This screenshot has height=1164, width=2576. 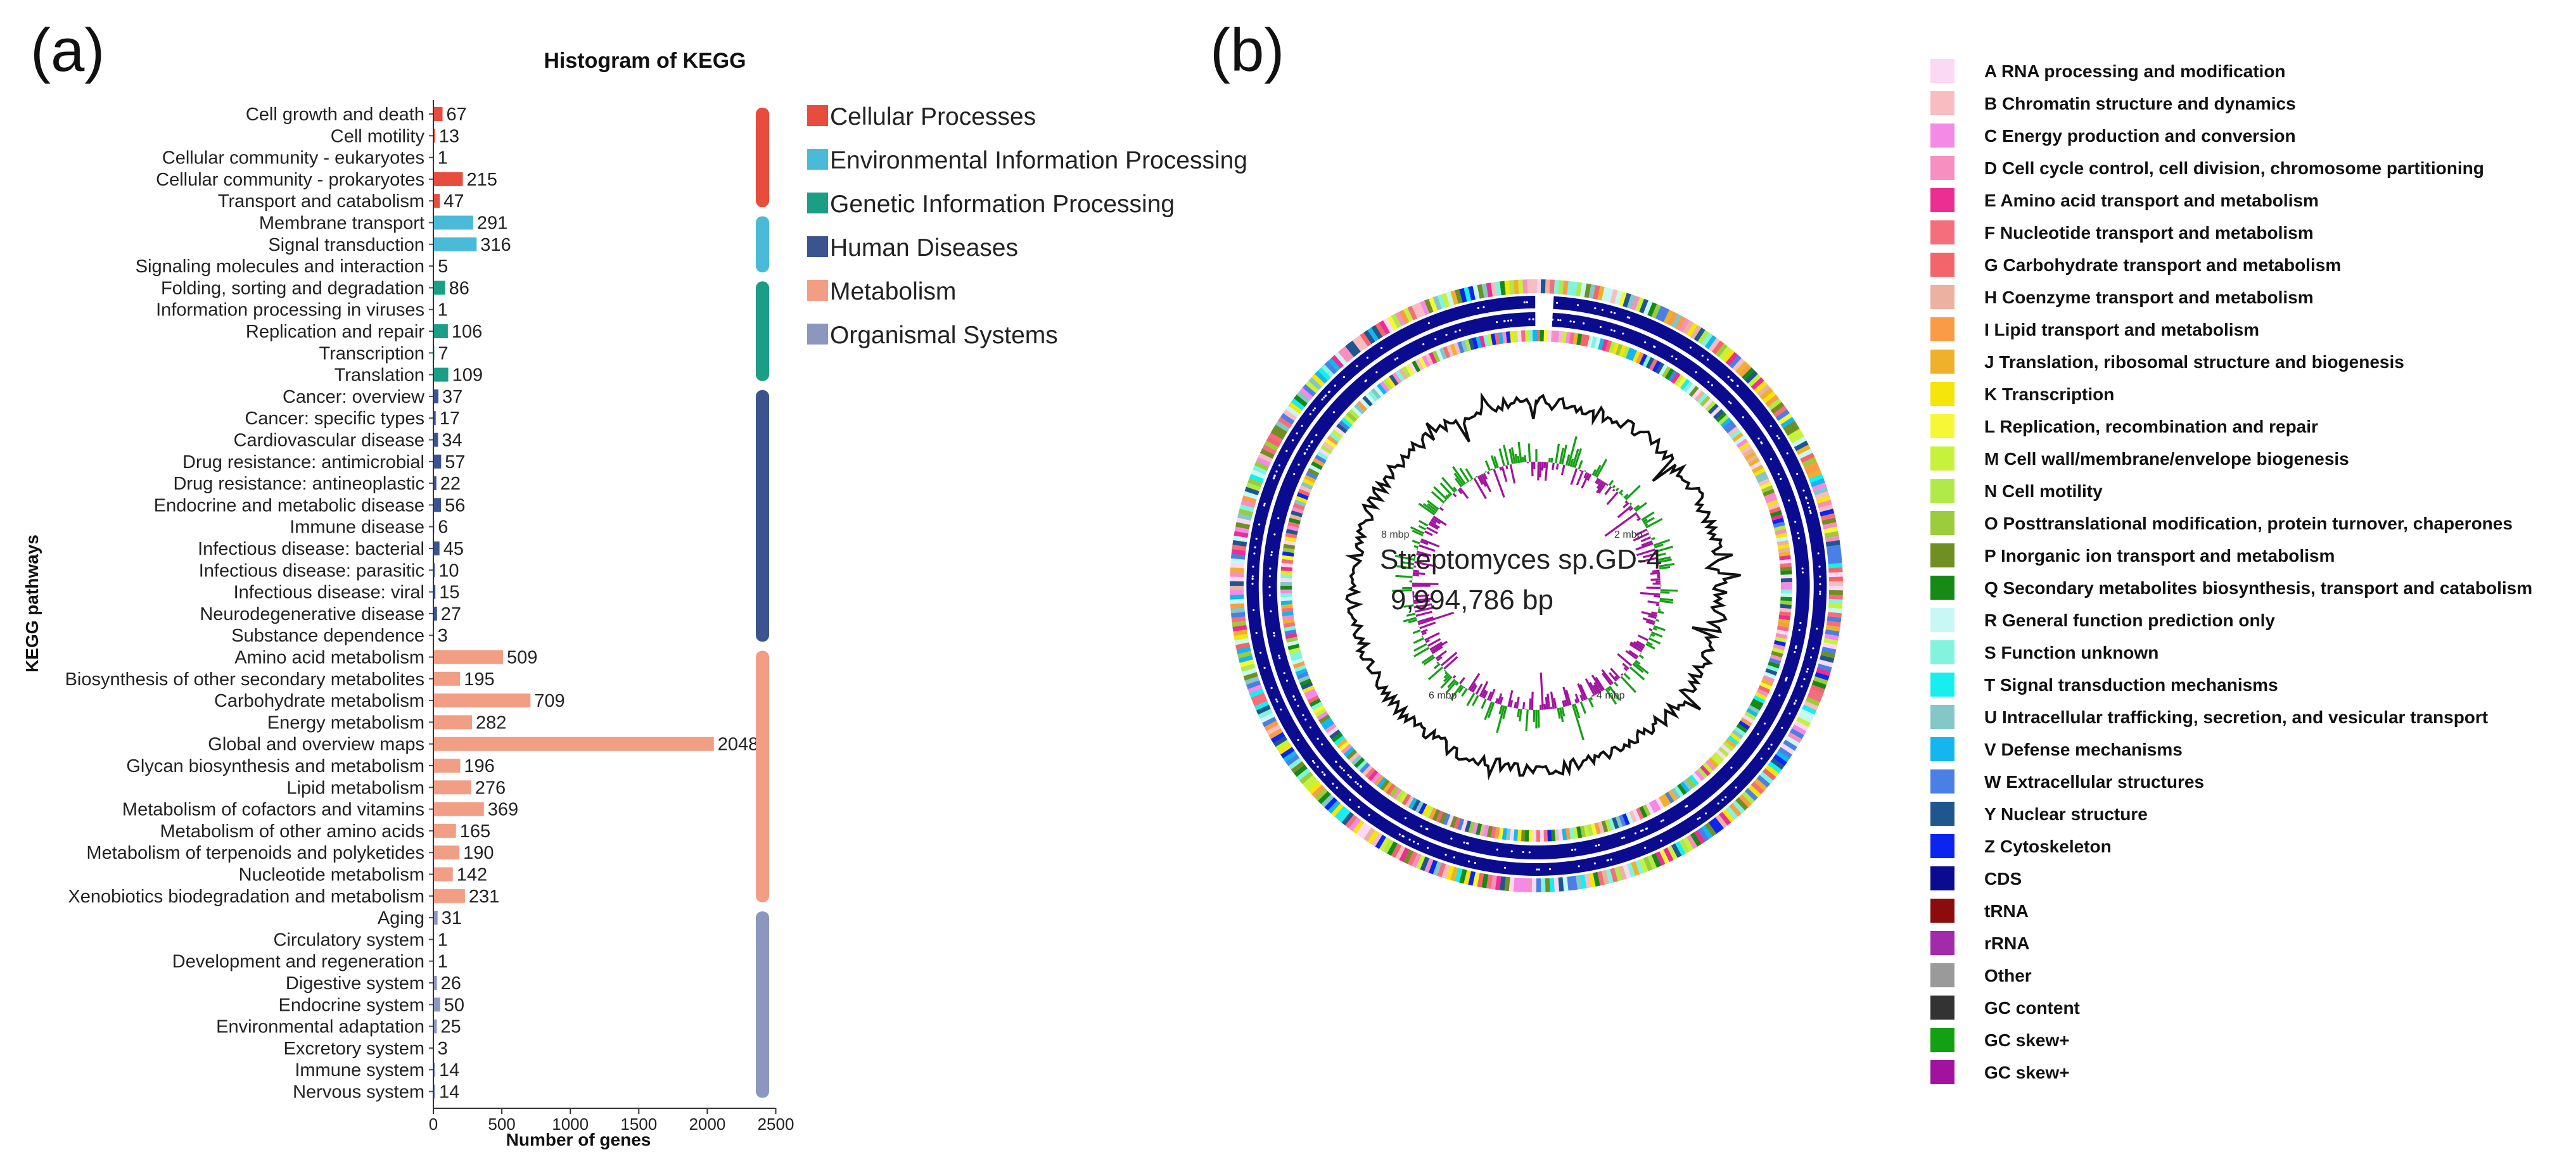 I want to click on category-label: Metabolism of other amino acids, so click(x=292, y=831).